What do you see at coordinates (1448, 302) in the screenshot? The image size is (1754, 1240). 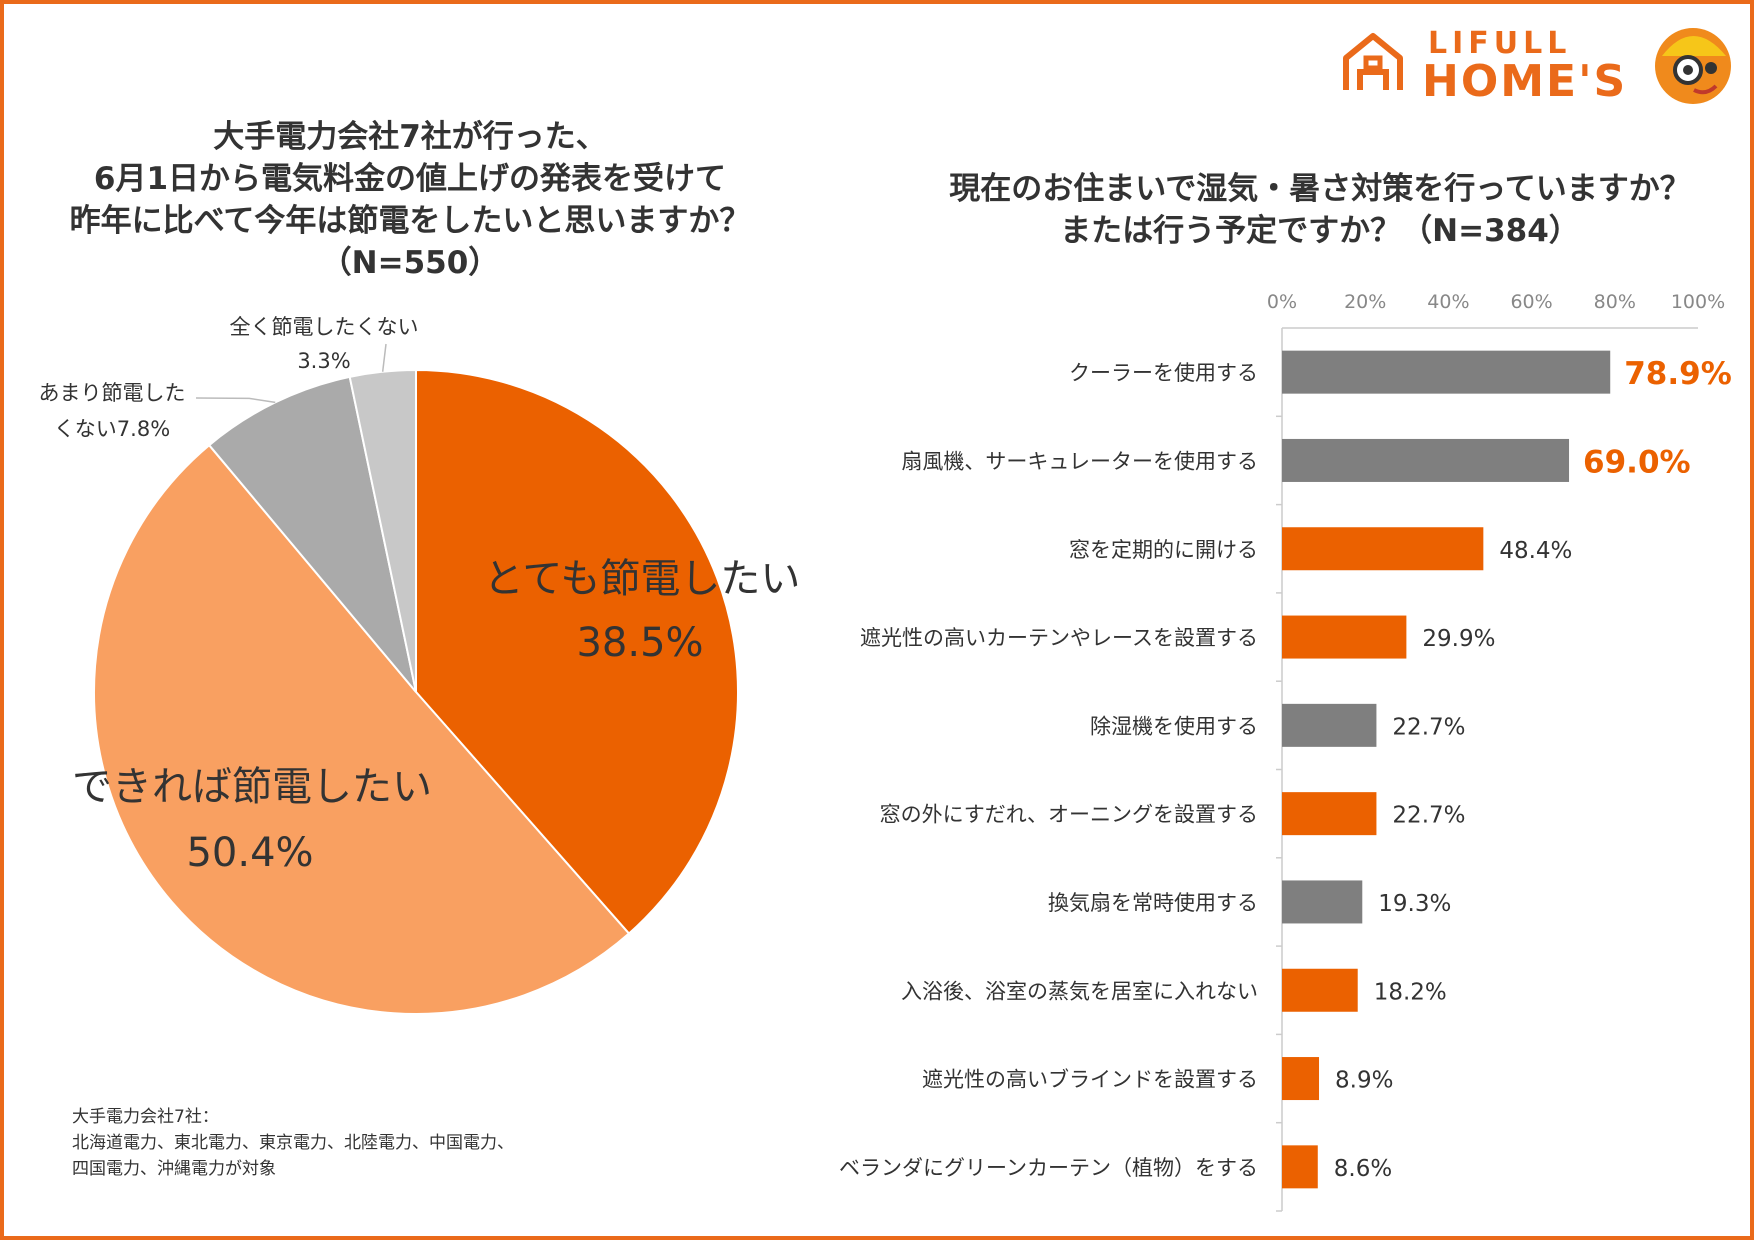 I see `x-tick-label: 40%` at bounding box center [1448, 302].